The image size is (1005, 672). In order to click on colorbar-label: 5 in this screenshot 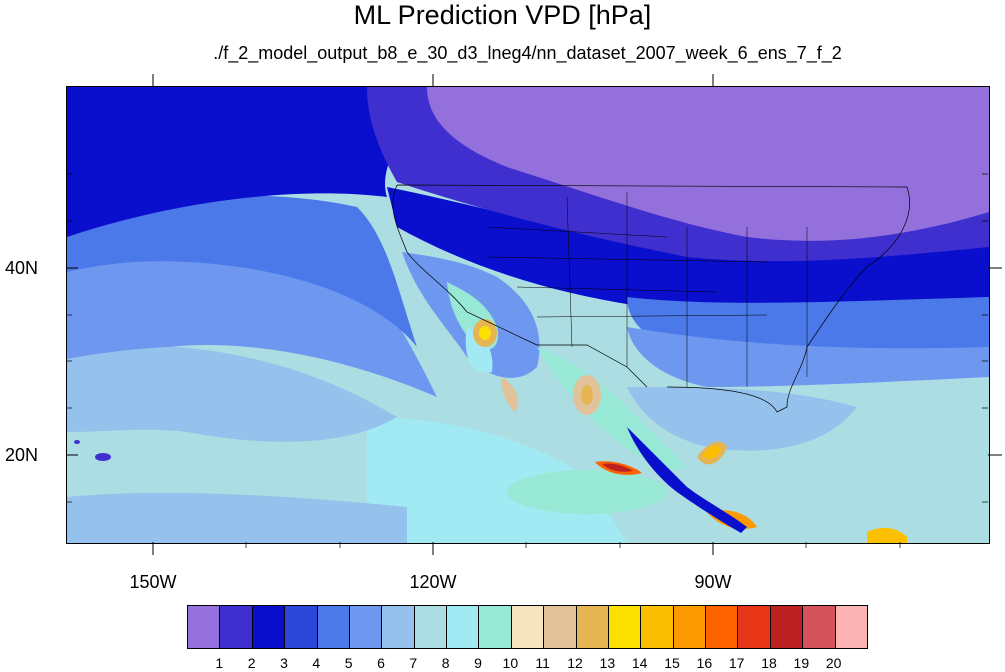, I will do `click(348, 663)`.